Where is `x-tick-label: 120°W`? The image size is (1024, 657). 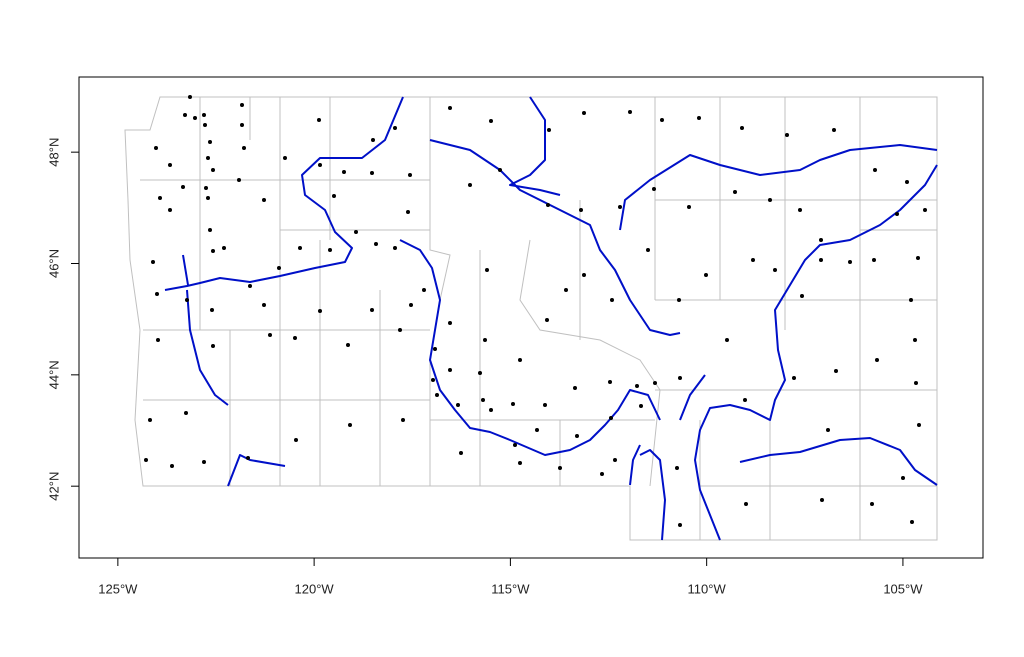 x-tick-label: 120°W is located at coordinates (315, 588).